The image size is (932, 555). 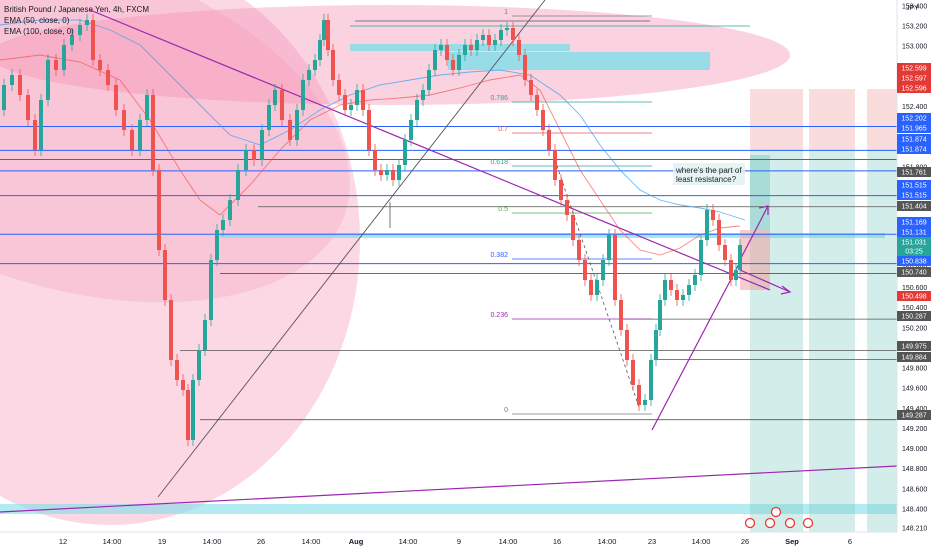 I want to click on price-tag-label: 149.884, so click(x=913, y=358).